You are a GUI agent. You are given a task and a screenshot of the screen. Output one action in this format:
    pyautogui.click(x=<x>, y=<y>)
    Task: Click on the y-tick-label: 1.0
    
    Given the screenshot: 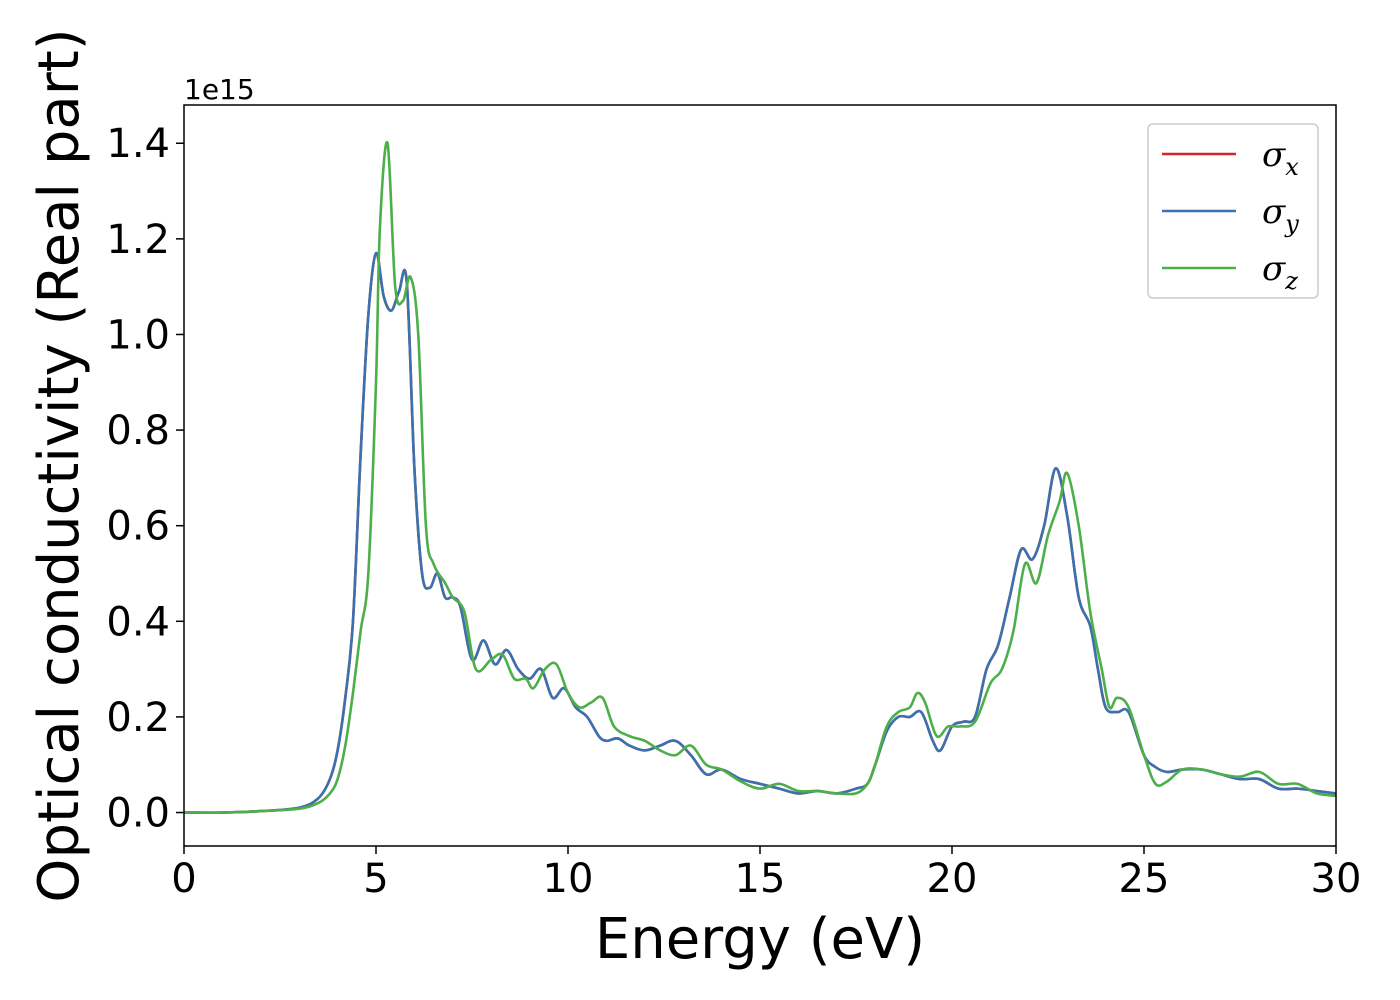 What is the action you would take?
    pyautogui.click(x=138, y=335)
    